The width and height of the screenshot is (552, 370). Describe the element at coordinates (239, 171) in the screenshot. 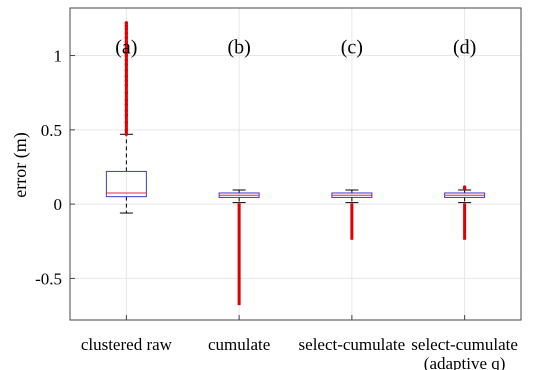

I see `box-group: (b)` at that location.